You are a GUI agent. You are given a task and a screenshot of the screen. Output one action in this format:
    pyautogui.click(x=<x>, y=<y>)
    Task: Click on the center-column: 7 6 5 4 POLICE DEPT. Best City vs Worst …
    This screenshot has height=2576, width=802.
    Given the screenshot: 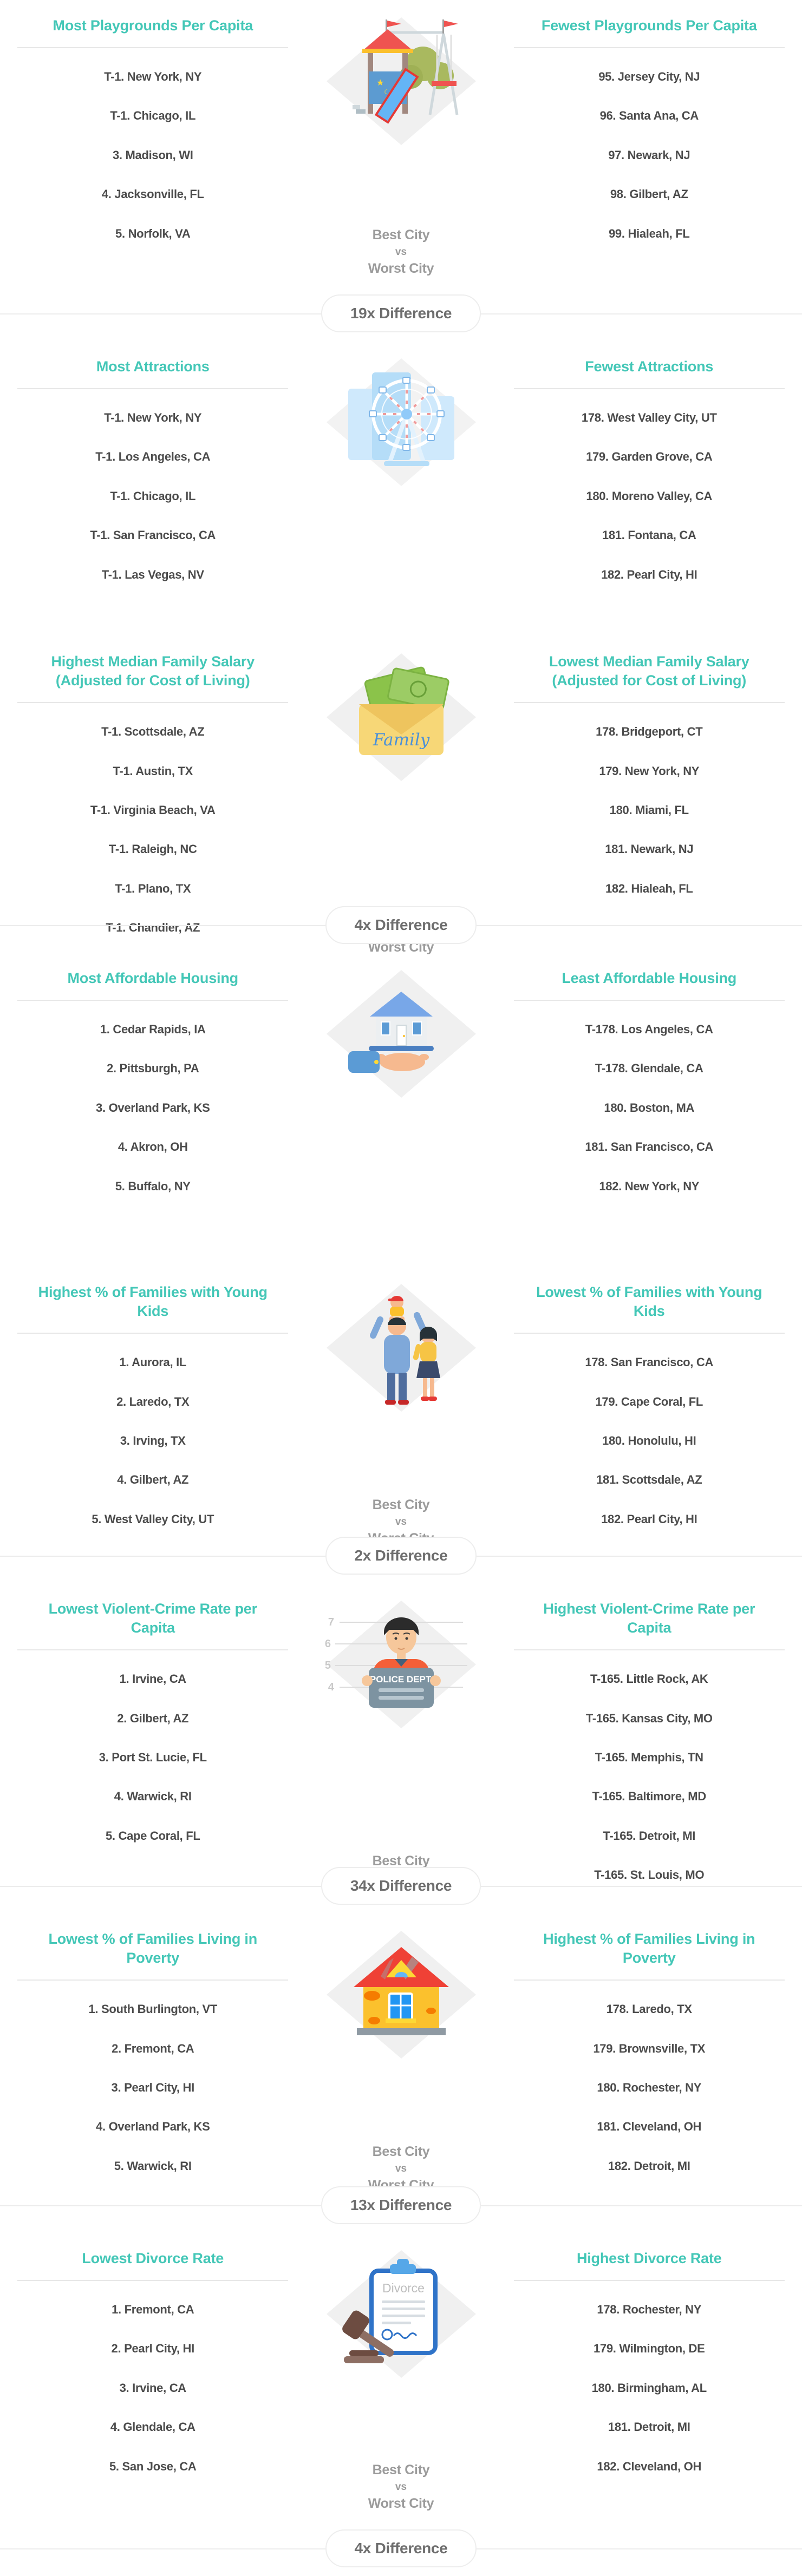 What is the action you would take?
    pyautogui.click(x=401, y=1754)
    